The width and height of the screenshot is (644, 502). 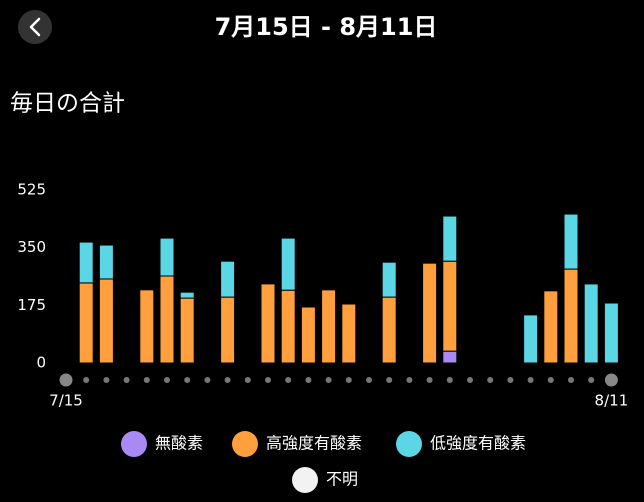 What do you see at coordinates (612, 401) in the screenshot?
I see `x-tick-label: 8/11` at bounding box center [612, 401].